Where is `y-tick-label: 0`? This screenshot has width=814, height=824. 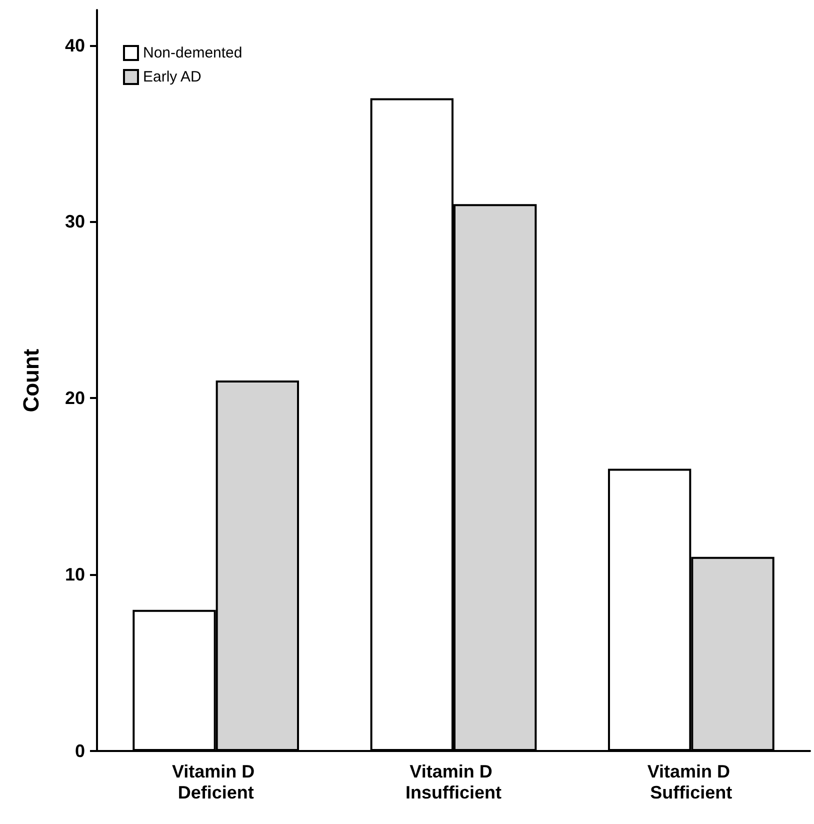 y-tick-label: 0 is located at coordinates (79, 751).